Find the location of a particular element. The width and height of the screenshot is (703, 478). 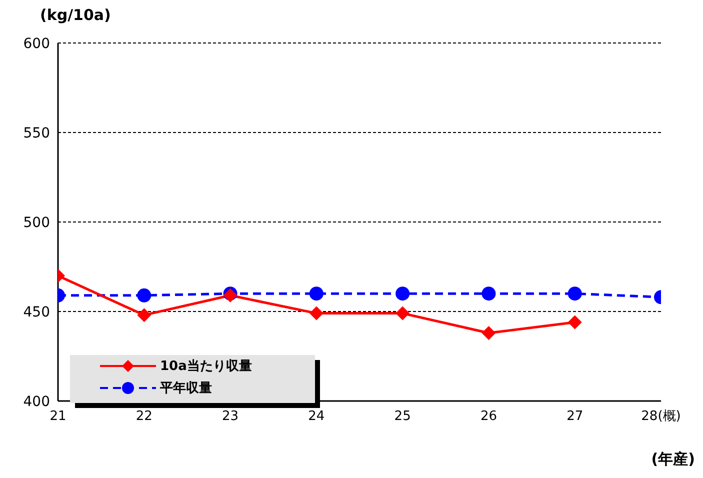

x-tick-label: 26 is located at coordinates (488, 416).